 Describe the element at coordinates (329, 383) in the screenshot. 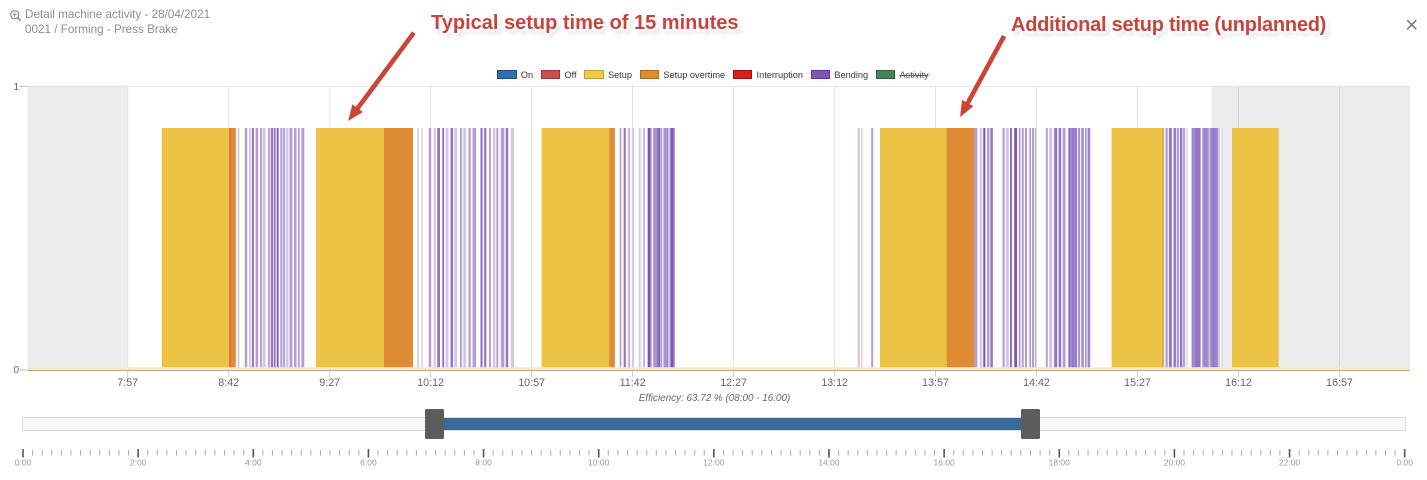

I see `svg-text: 9:27` at that location.